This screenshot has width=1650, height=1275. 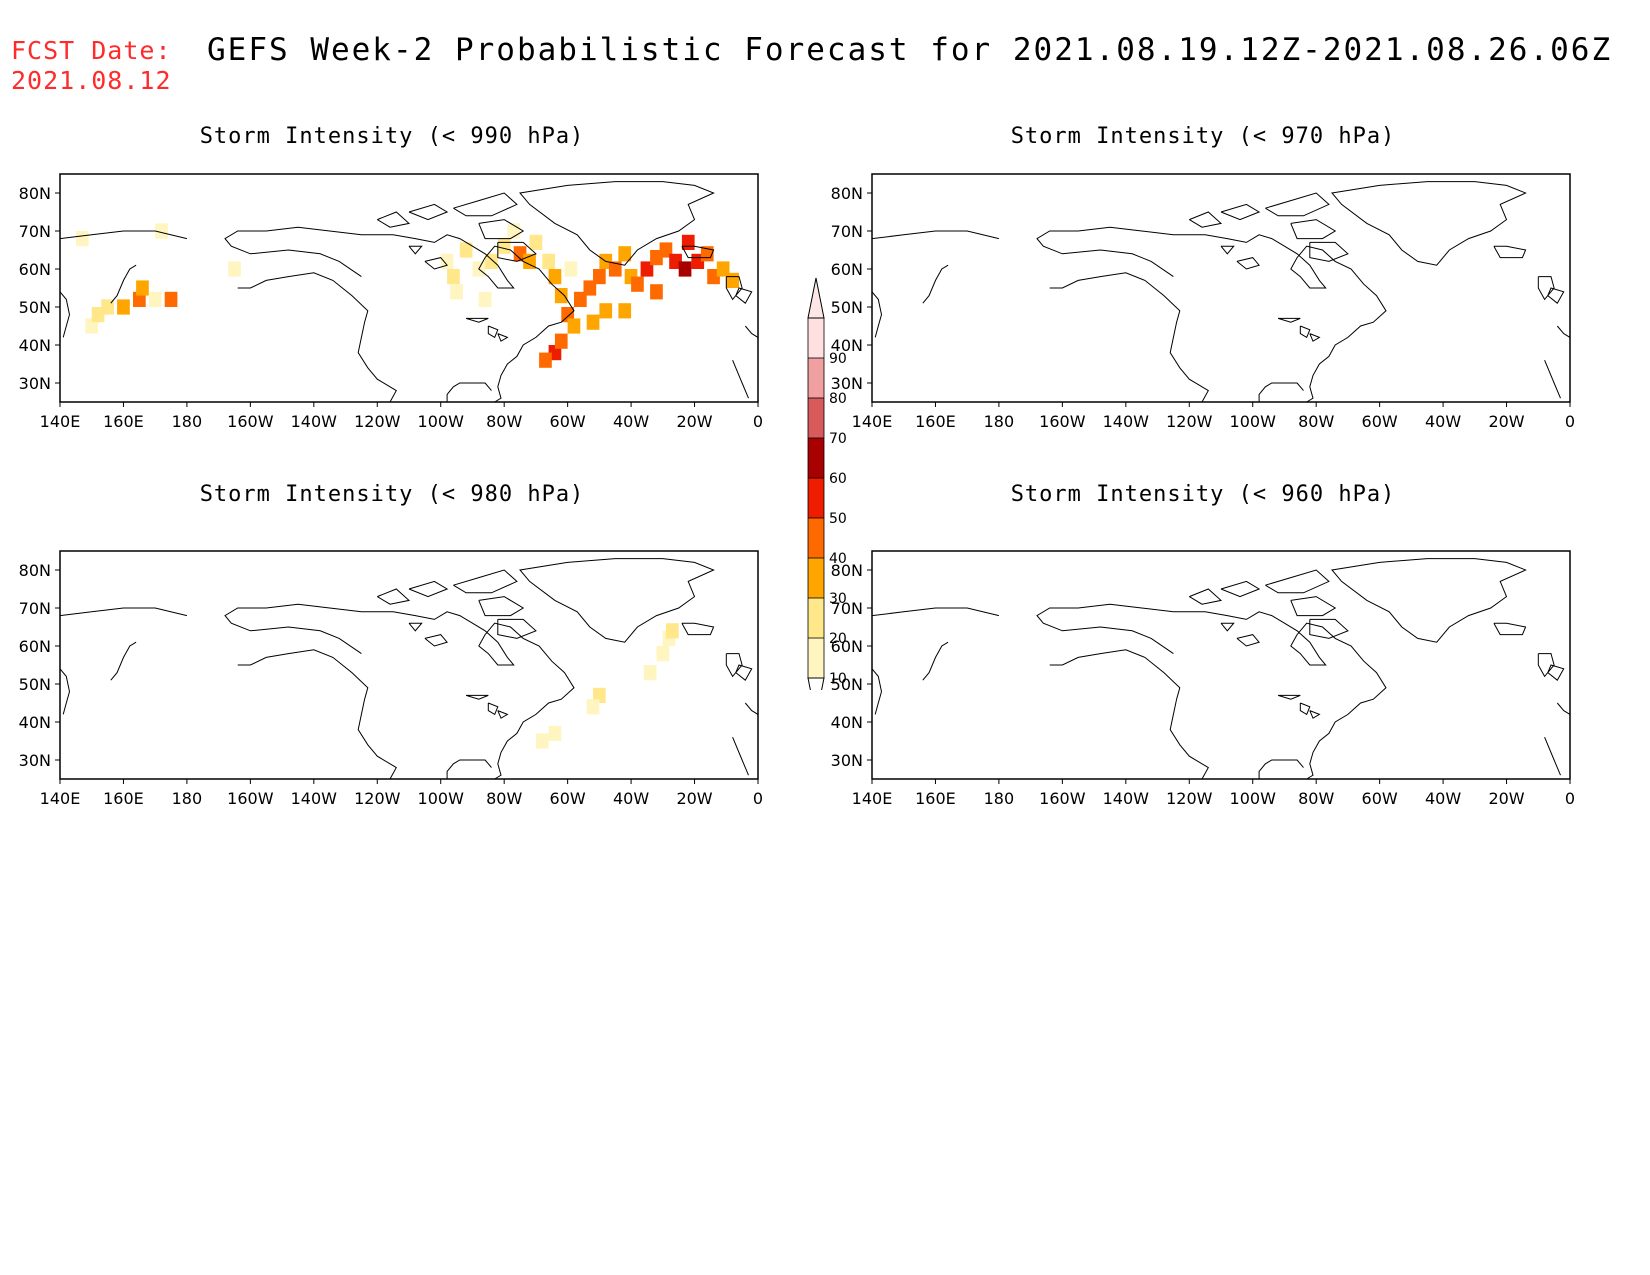 I want to click on lat-tick-label: 30N, so click(x=847, y=383).